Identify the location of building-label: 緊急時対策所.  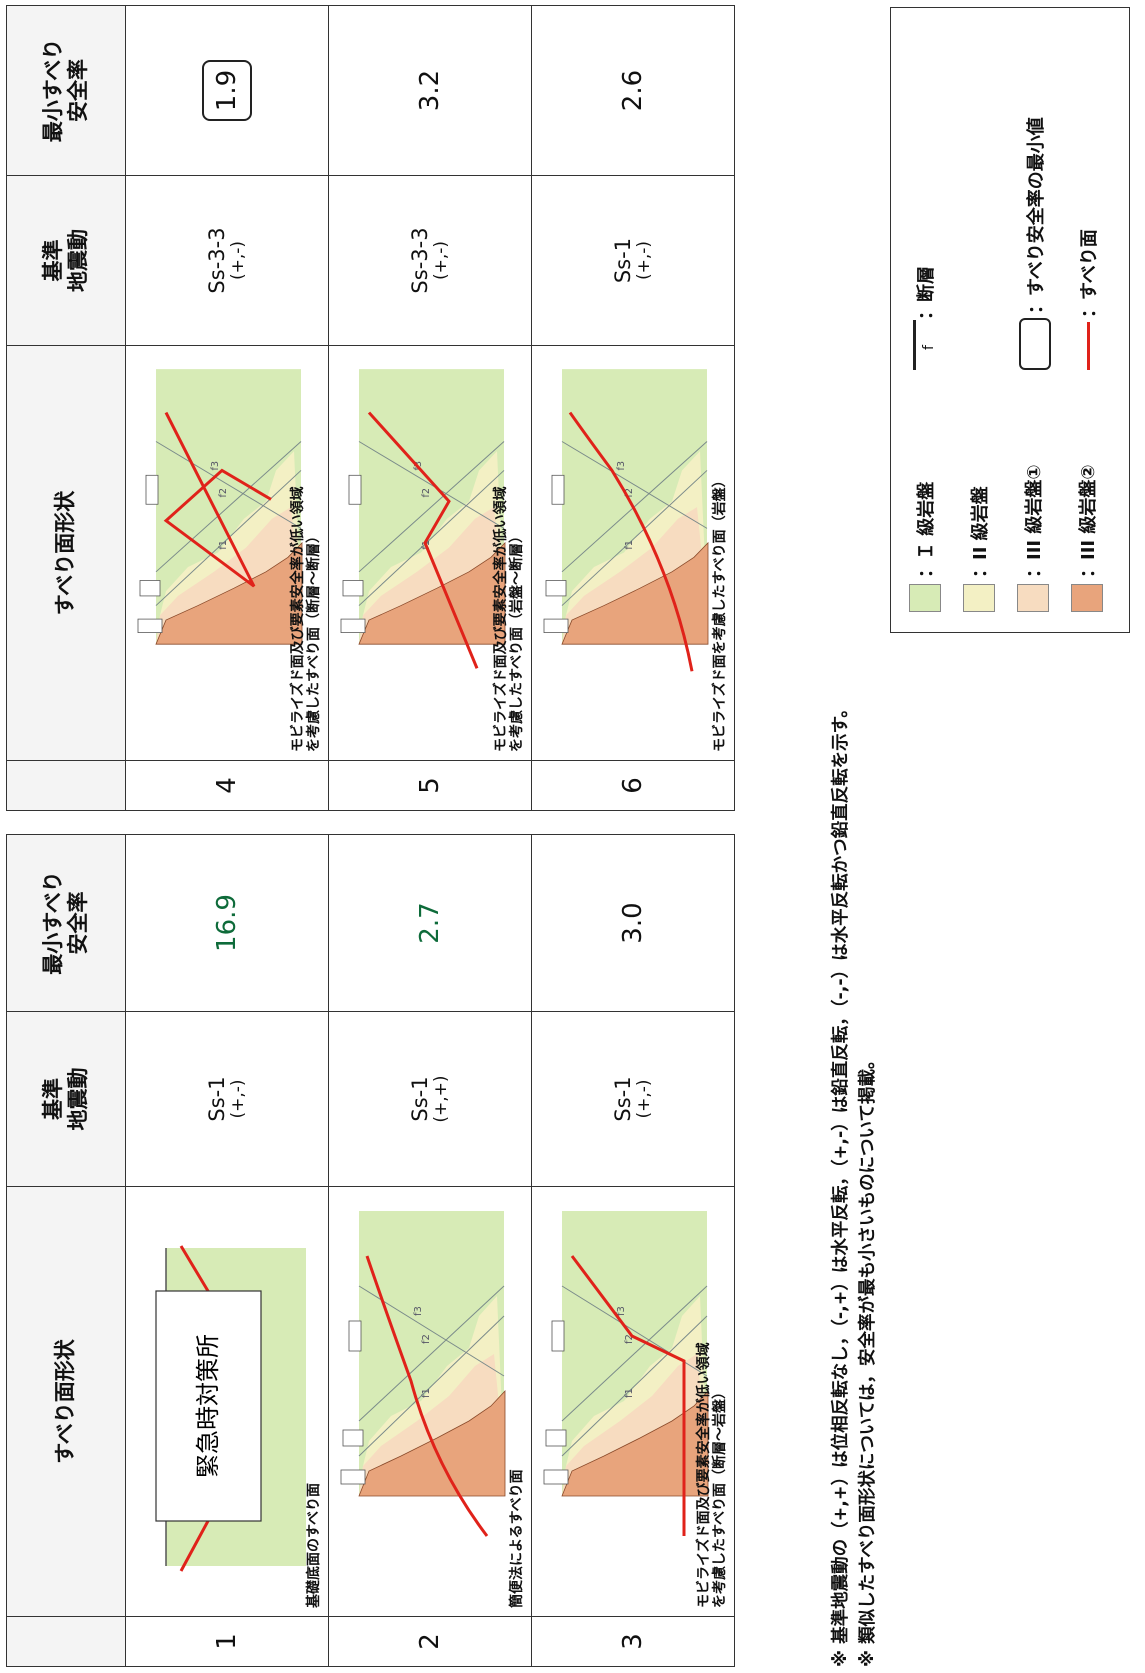
(208, 1406).